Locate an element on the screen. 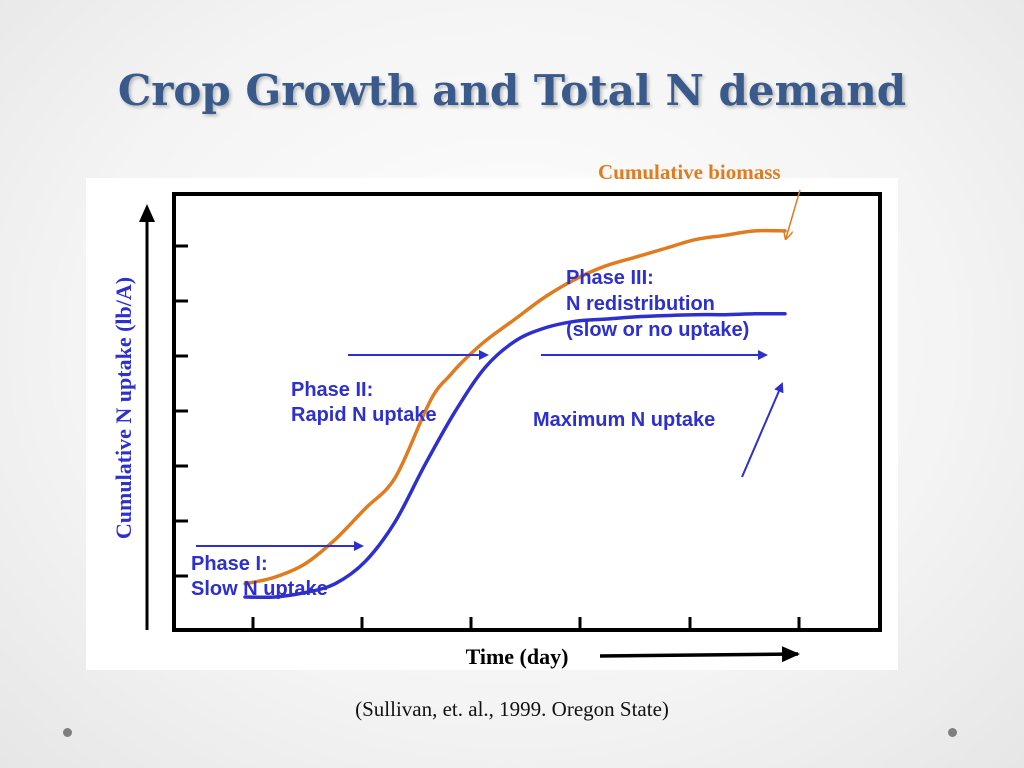  slide-title: Crop Growth and Total N demand is located at coordinates (512, 90).